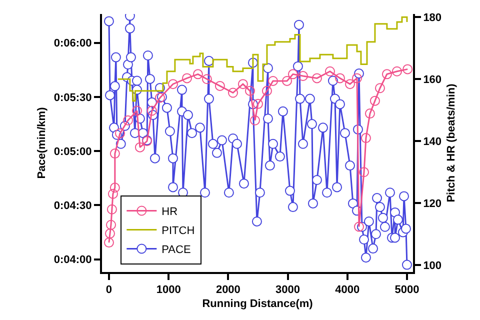  I want to click on y2-tick-label: 160, so click(432, 80).